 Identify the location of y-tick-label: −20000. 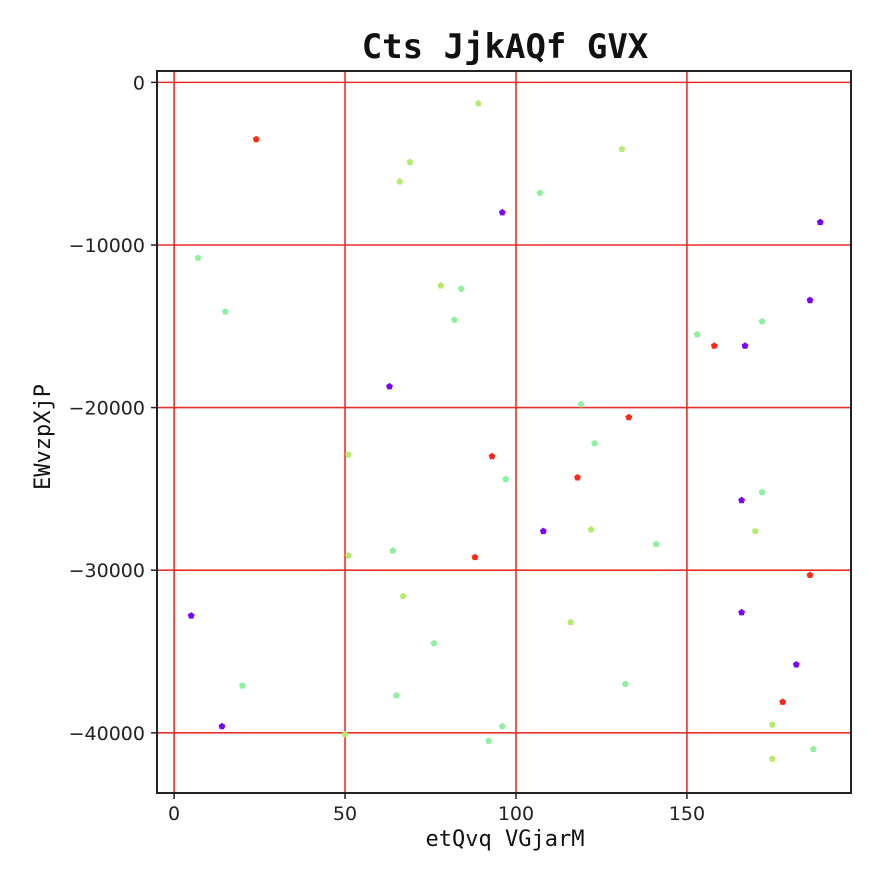
(107, 409).